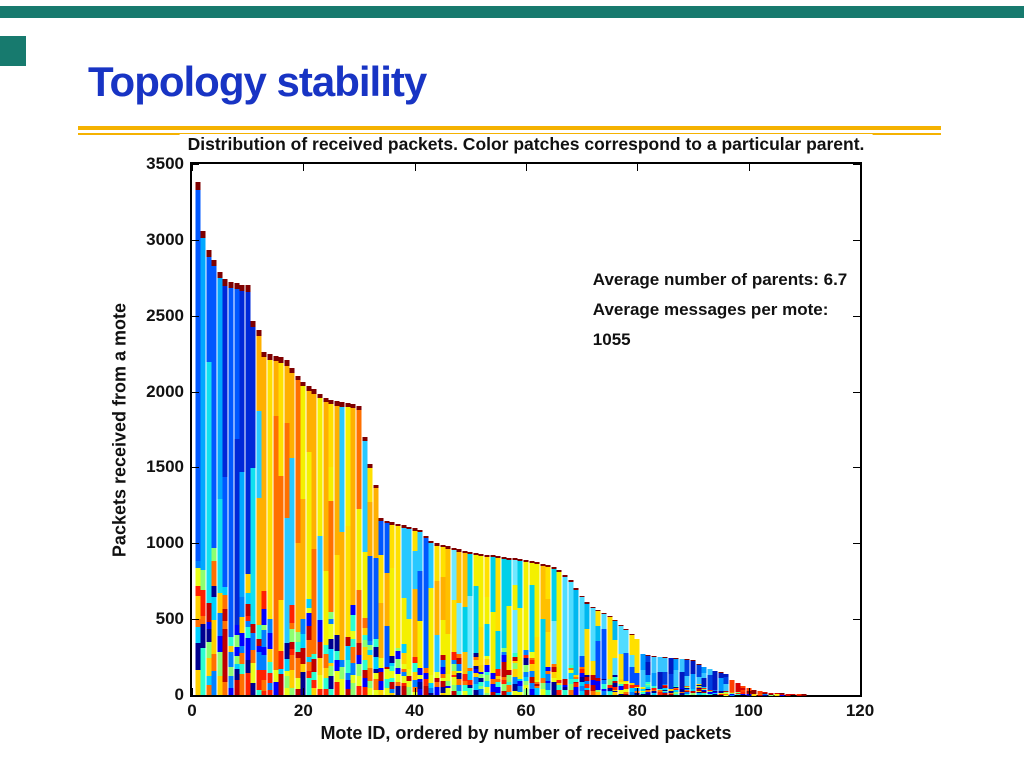 This screenshot has width=1024, height=768. What do you see at coordinates (169, 619) in the screenshot?
I see `y-tick-label: 500` at bounding box center [169, 619].